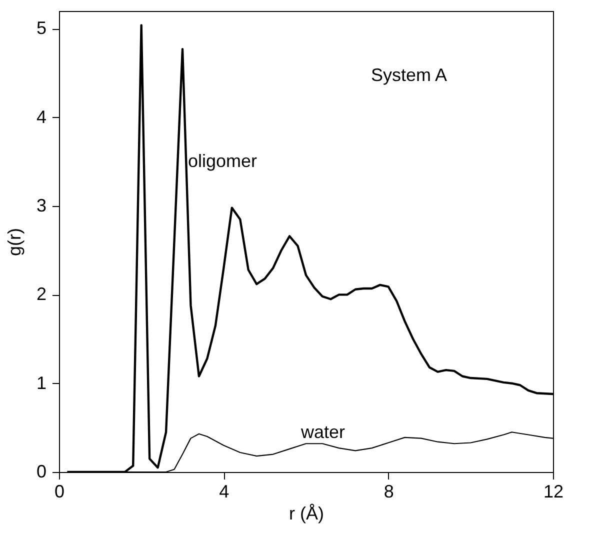 This screenshot has width=594, height=542. Describe the element at coordinates (59, 492) in the screenshot. I see `x-tick-label: 0` at that location.